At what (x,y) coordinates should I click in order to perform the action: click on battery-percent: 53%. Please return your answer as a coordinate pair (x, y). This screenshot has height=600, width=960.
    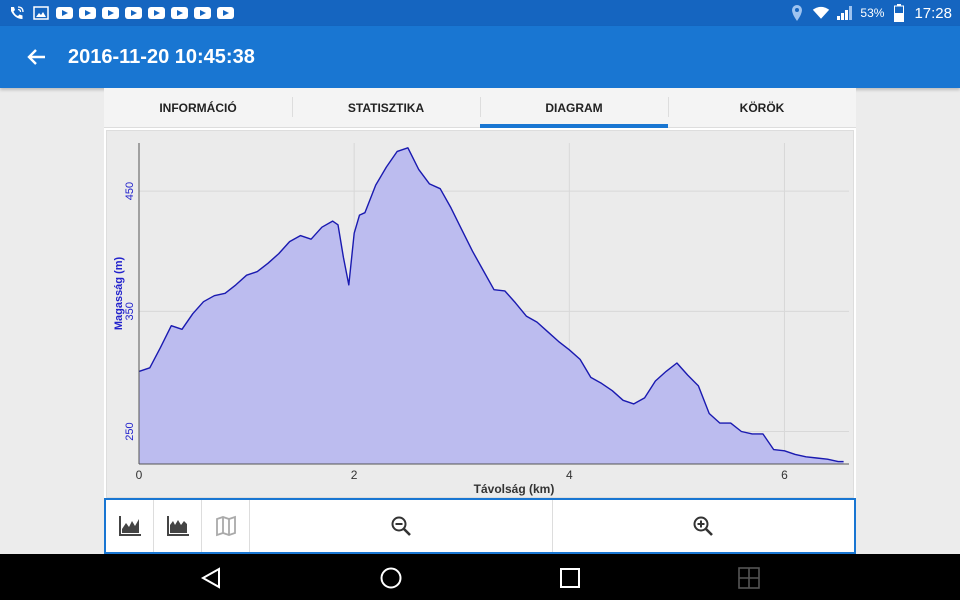
    Looking at the image, I should click on (872, 13).